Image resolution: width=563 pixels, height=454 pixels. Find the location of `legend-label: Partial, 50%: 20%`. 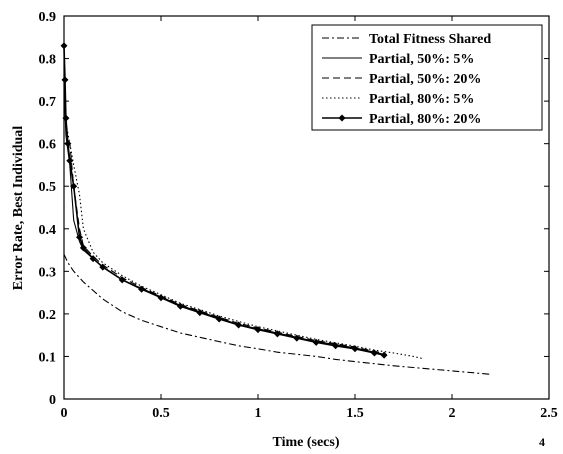

legend-label: Partial, 50%: 20% is located at coordinates (425, 79).